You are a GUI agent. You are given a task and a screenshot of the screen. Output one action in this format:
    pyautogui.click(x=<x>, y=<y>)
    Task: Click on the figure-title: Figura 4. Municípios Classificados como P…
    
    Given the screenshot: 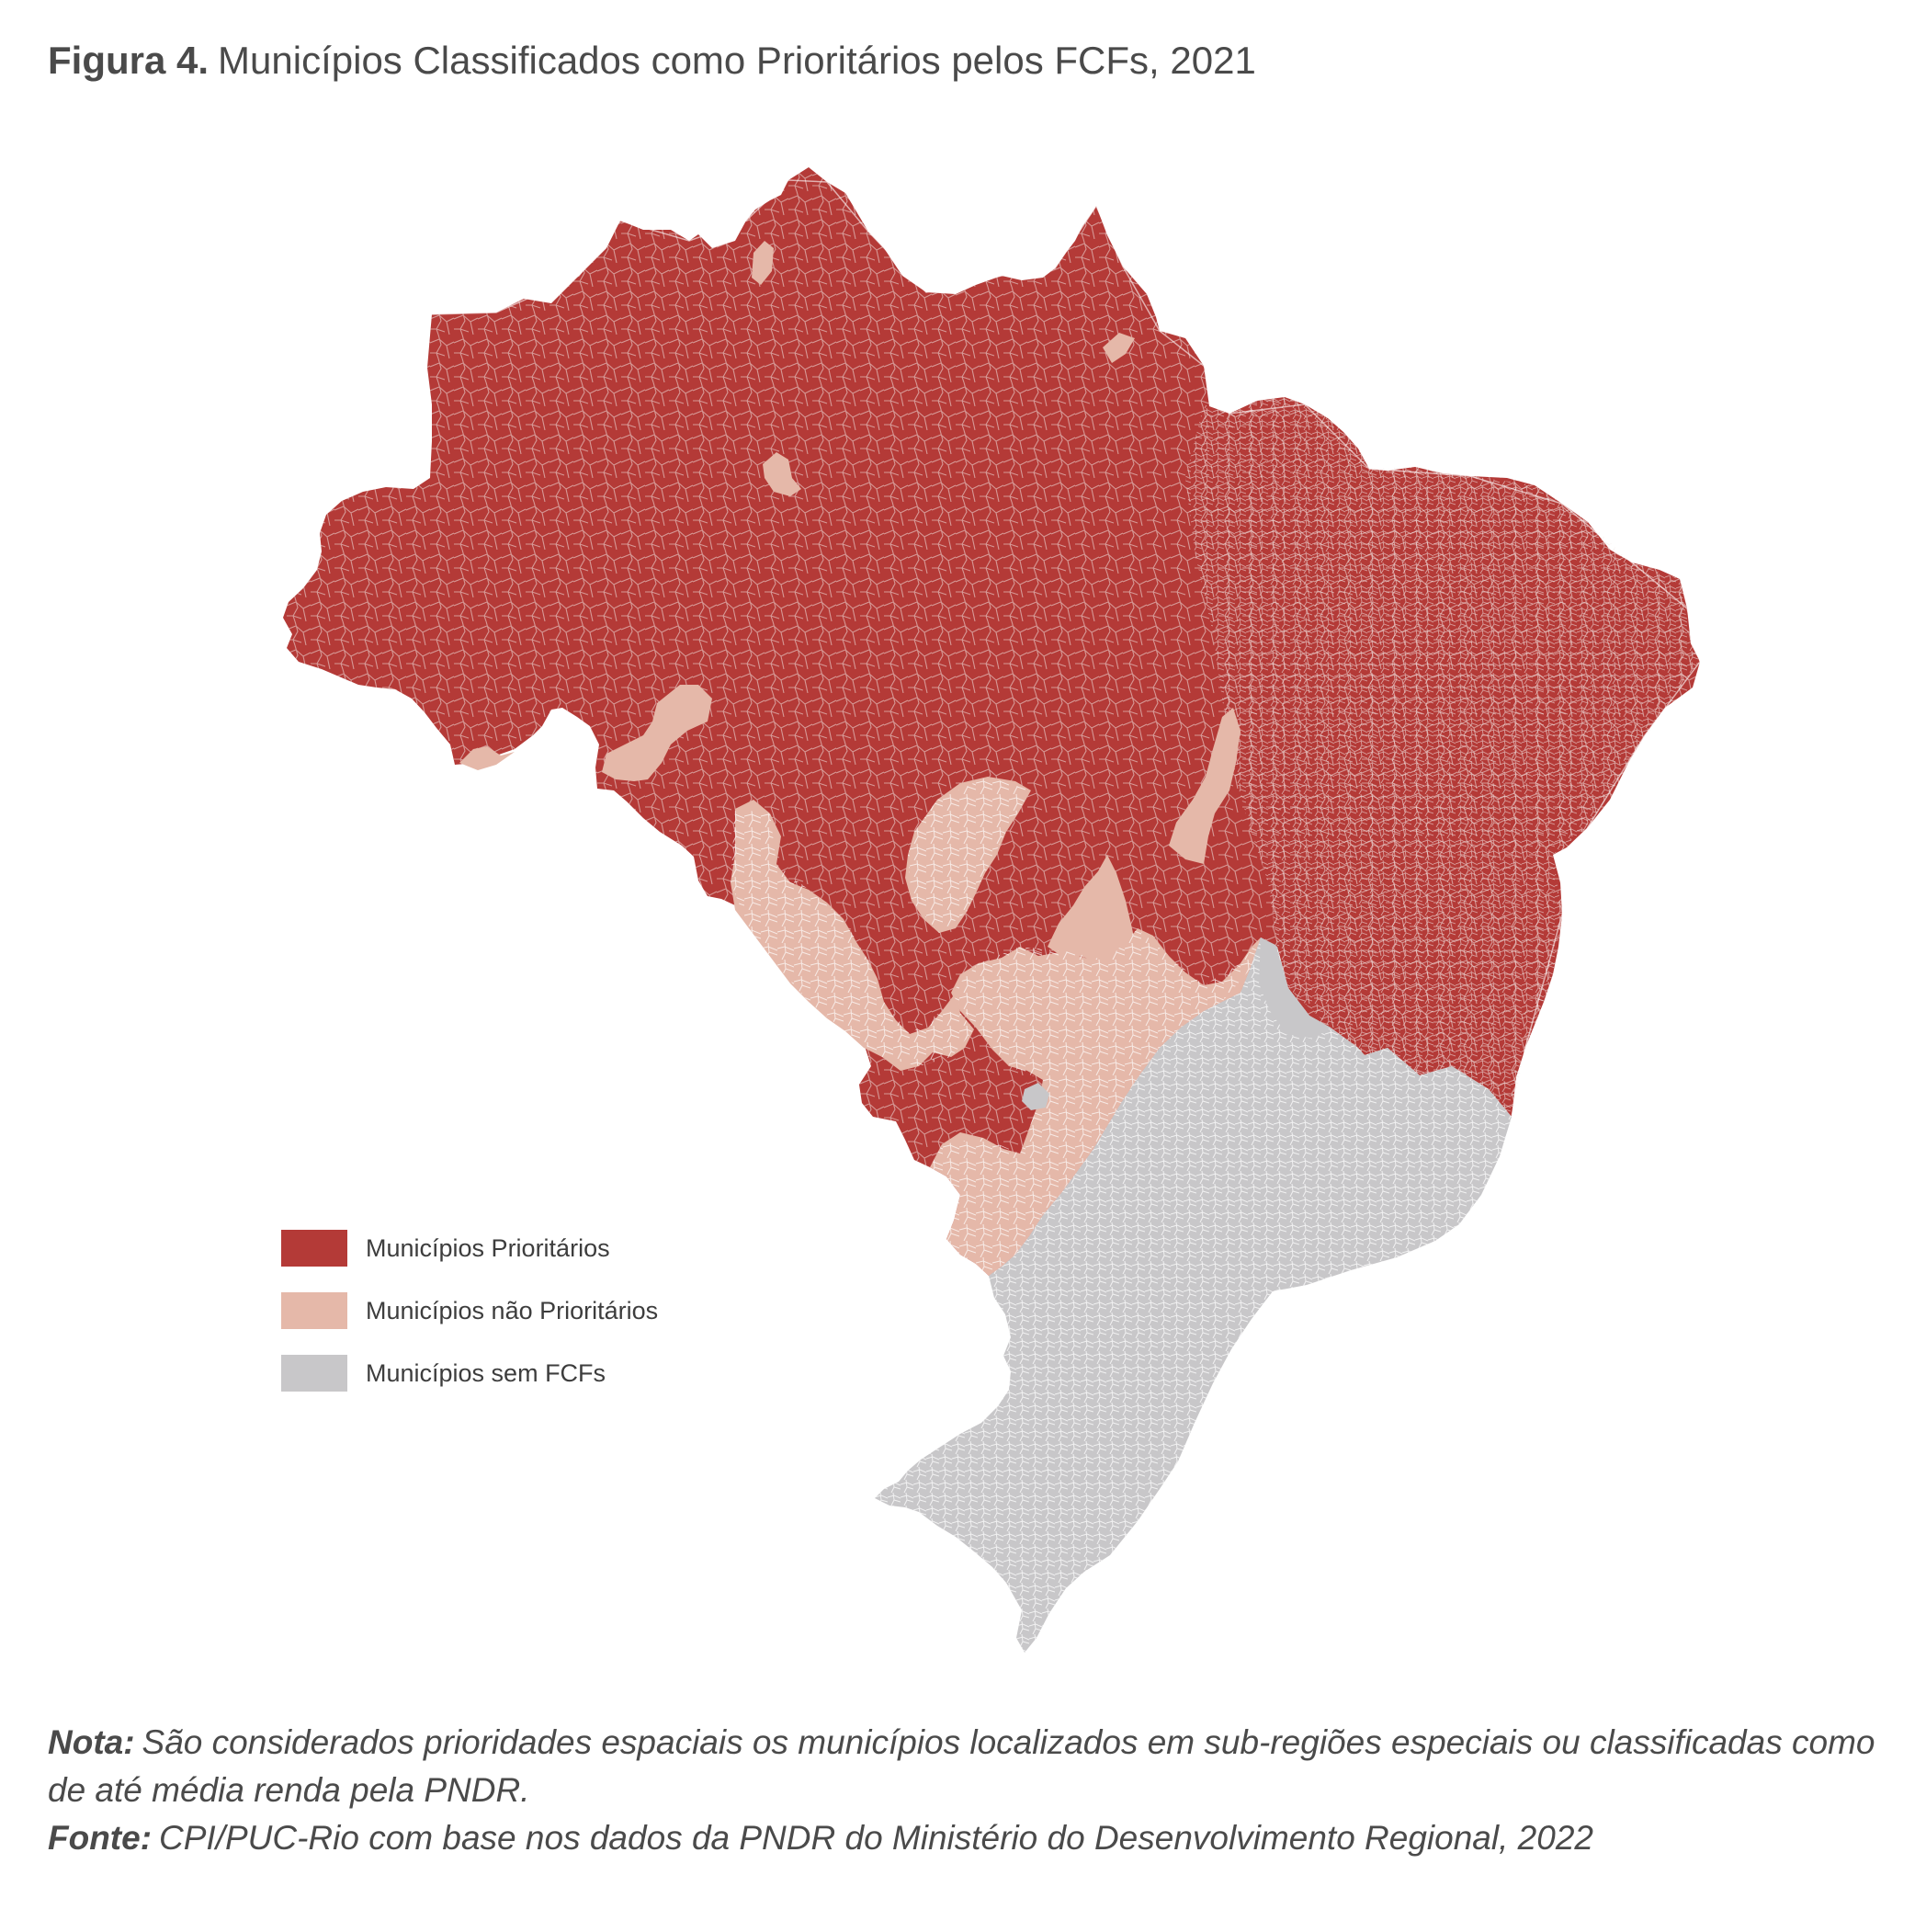 What is the action you would take?
    pyautogui.click(x=652, y=61)
    